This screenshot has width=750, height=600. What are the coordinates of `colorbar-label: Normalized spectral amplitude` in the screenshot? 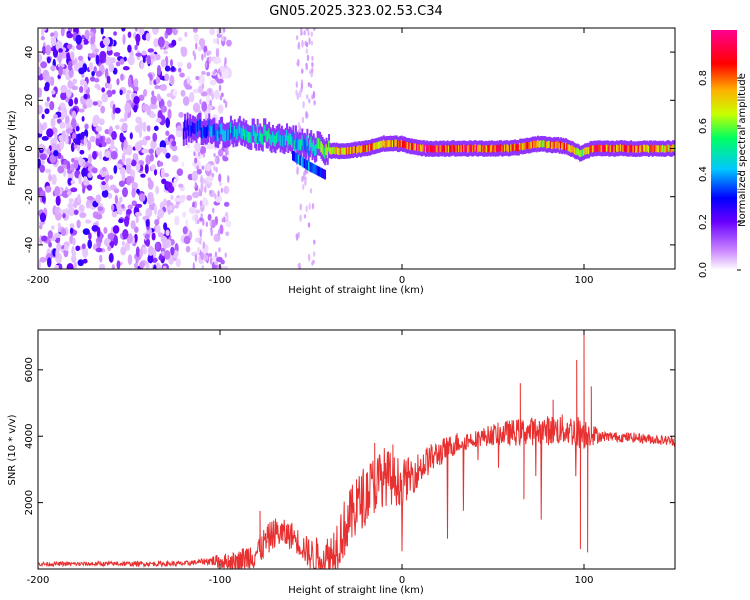 It's located at (742, 150).